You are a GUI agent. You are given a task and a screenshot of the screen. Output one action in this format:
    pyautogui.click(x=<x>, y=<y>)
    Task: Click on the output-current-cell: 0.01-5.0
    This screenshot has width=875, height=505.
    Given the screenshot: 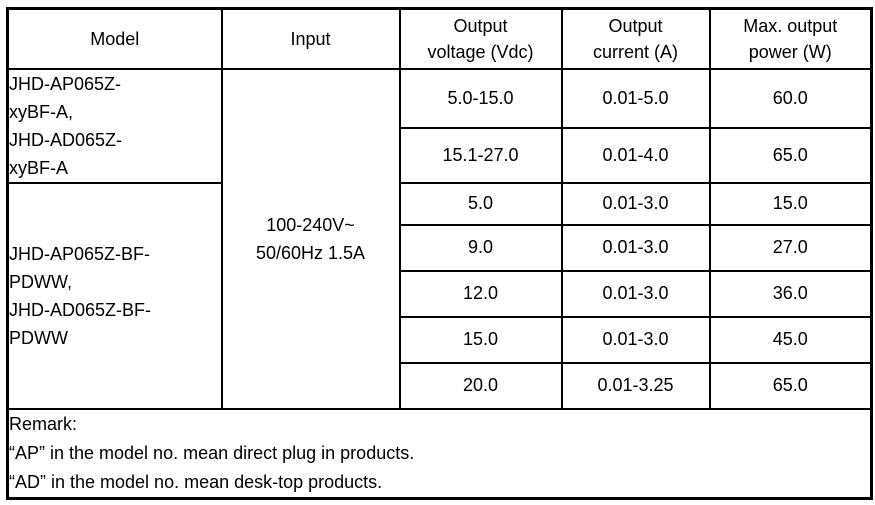 What is the action you would take?
    pyautogui.click(x=635, y=98)
    